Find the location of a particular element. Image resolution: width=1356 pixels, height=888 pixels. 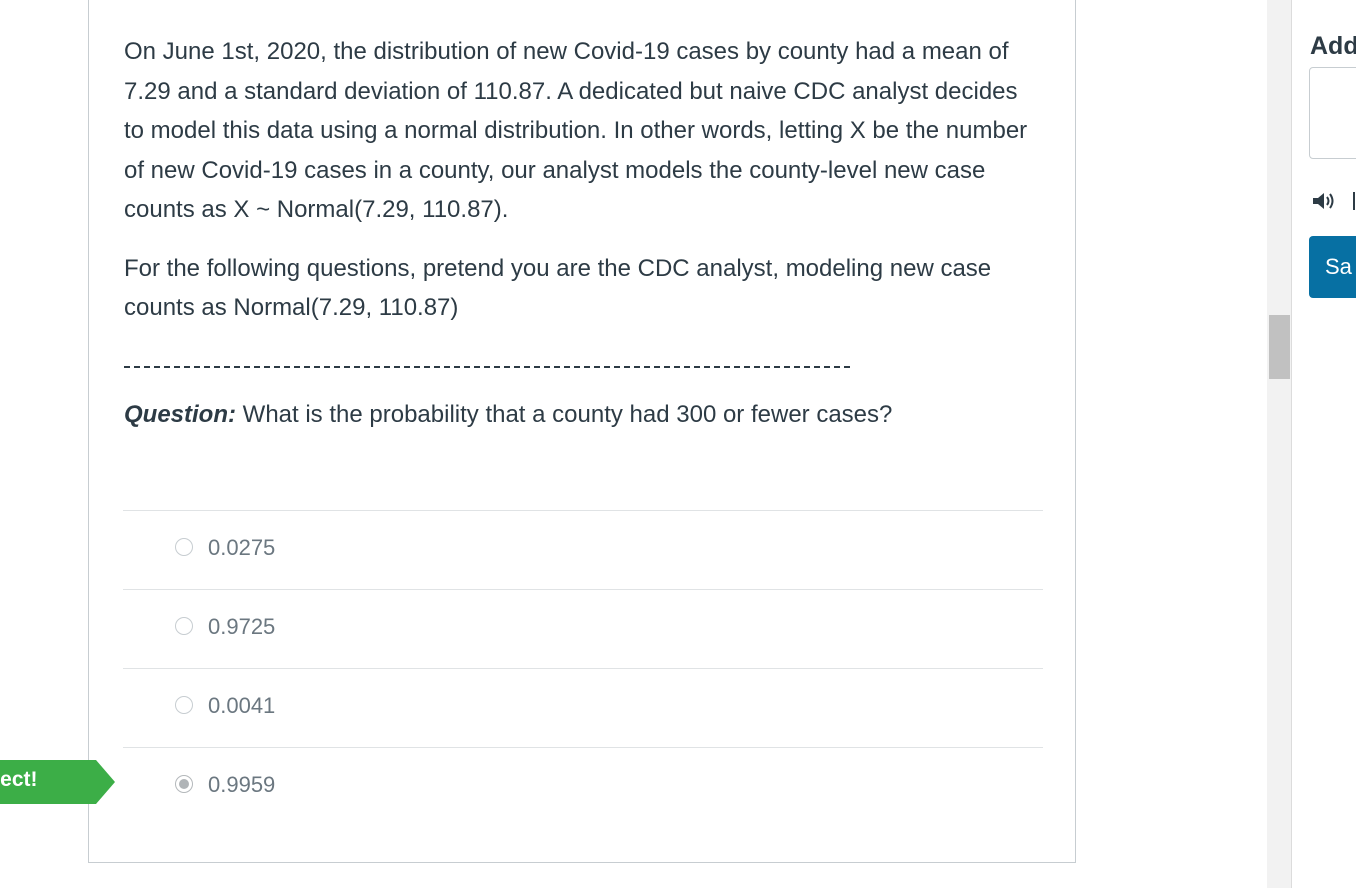

correct-flag-label: rect! is located at coordinates (19, 779).